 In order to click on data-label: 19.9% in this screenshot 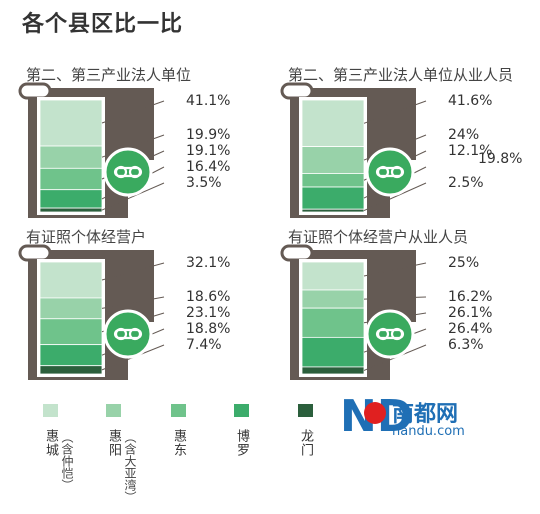, I will do `click(208, 135)`.